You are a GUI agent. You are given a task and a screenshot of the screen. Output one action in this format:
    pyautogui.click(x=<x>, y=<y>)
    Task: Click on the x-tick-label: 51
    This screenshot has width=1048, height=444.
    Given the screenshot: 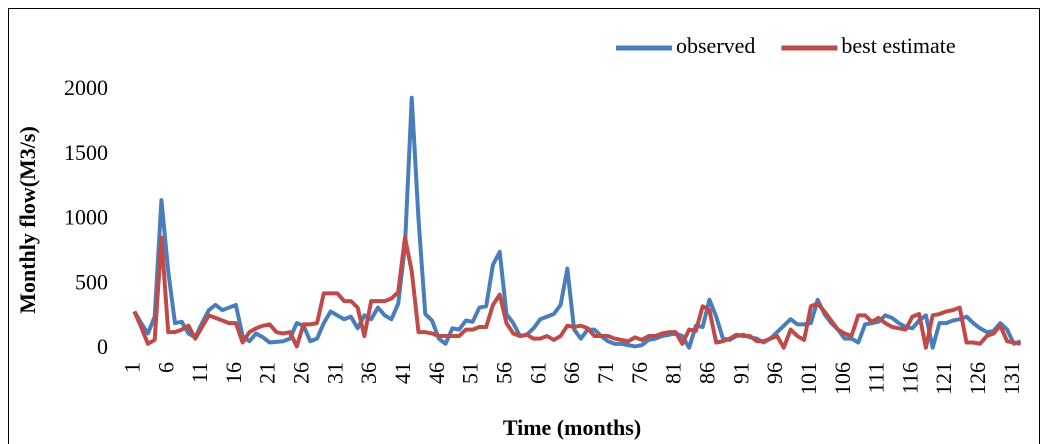 What is the action you would take?
    pyautogui.click(x=470, y=373)
    